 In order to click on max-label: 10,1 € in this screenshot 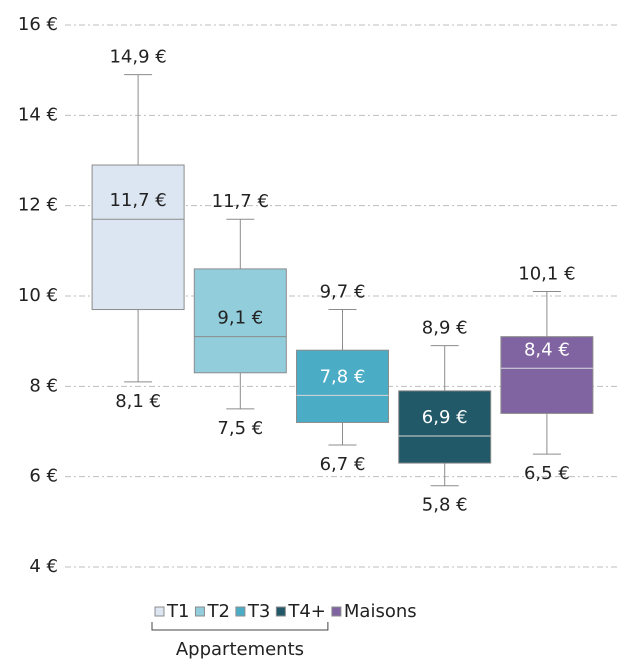, I will do `click(546, 273)`.